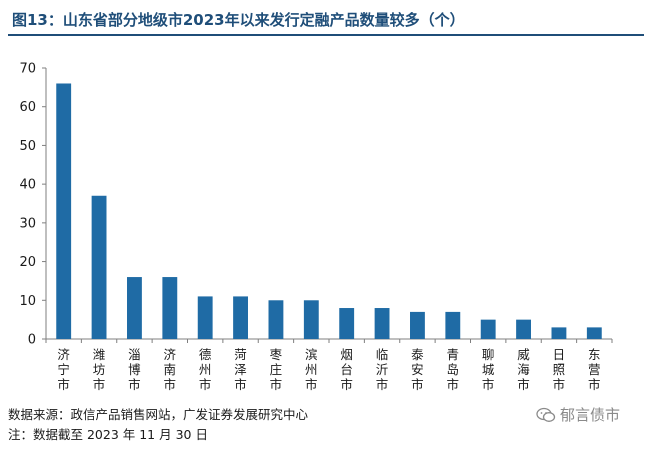 This screenshot has width=652, height=450. What do you see at coordinates (346, 369) in the screenshot?
I see `x-tick-label: 烟台市` at bounding box center [346, 369].